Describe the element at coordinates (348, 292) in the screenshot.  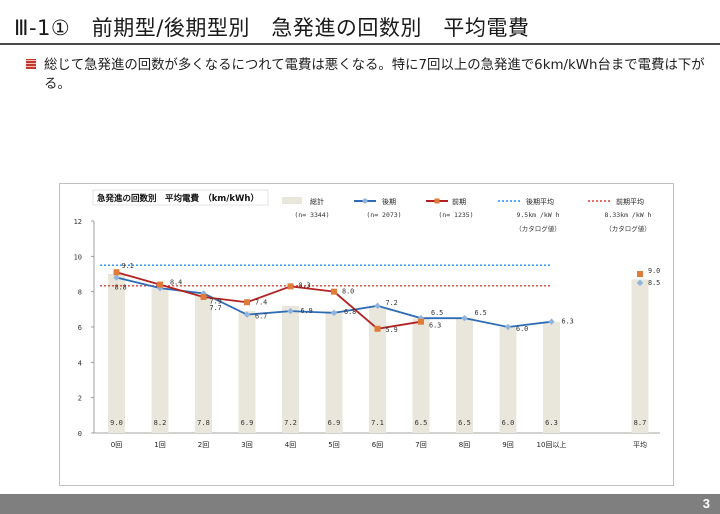
I see `early-value-label: 8.0` at that location.